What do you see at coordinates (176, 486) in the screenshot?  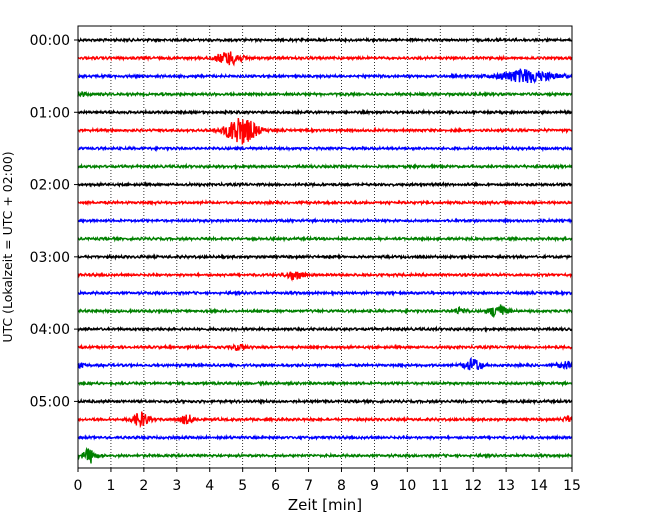 I see `x-tick-label-3: 3` at bounding box center [176, 486].